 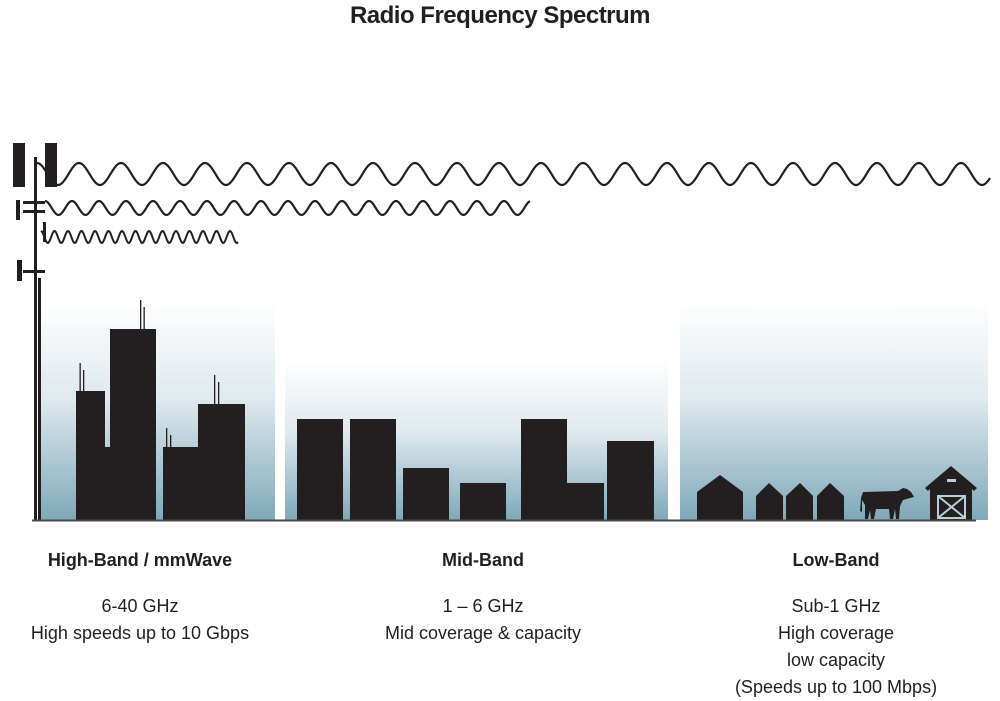 I want to click on band-name: Low-Band, so click(x=836, y=560).